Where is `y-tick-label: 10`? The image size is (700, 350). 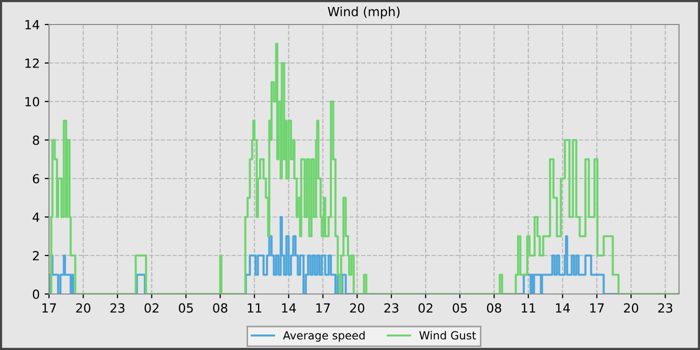 y-tick-label: 10 is located at coordinates (32, 101).